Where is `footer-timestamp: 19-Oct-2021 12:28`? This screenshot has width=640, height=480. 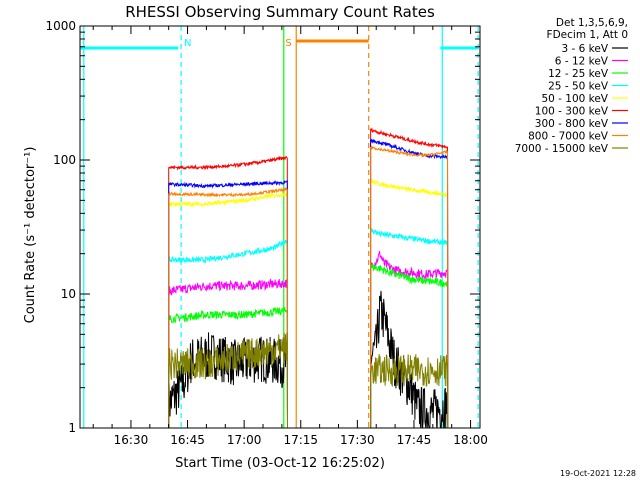 footer-timestamp: 19-Oct-2021 12:28 is located at coordinates (598, 473).